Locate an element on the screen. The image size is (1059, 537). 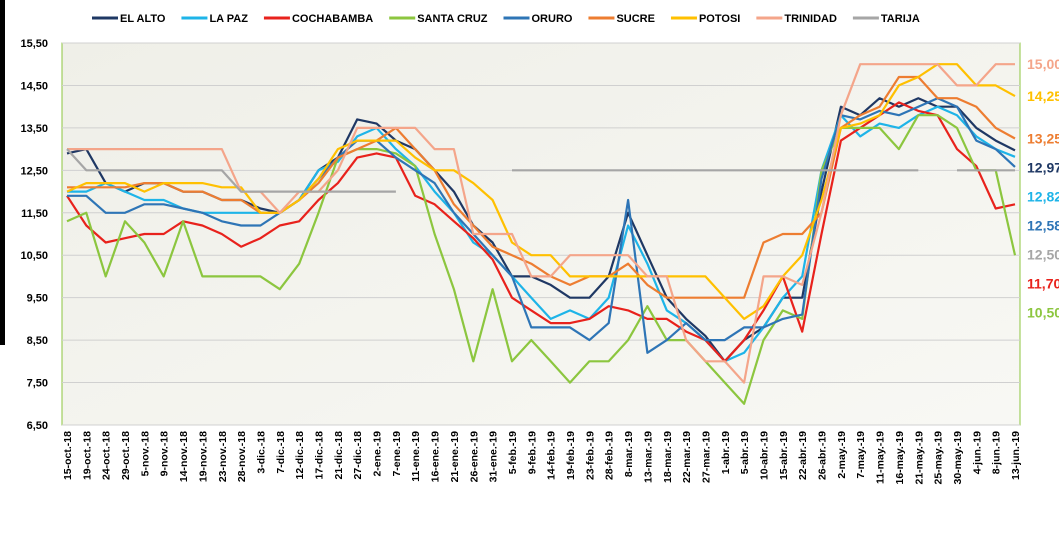
y-tick-label: 10,50 is located at coordinates (34, 256).